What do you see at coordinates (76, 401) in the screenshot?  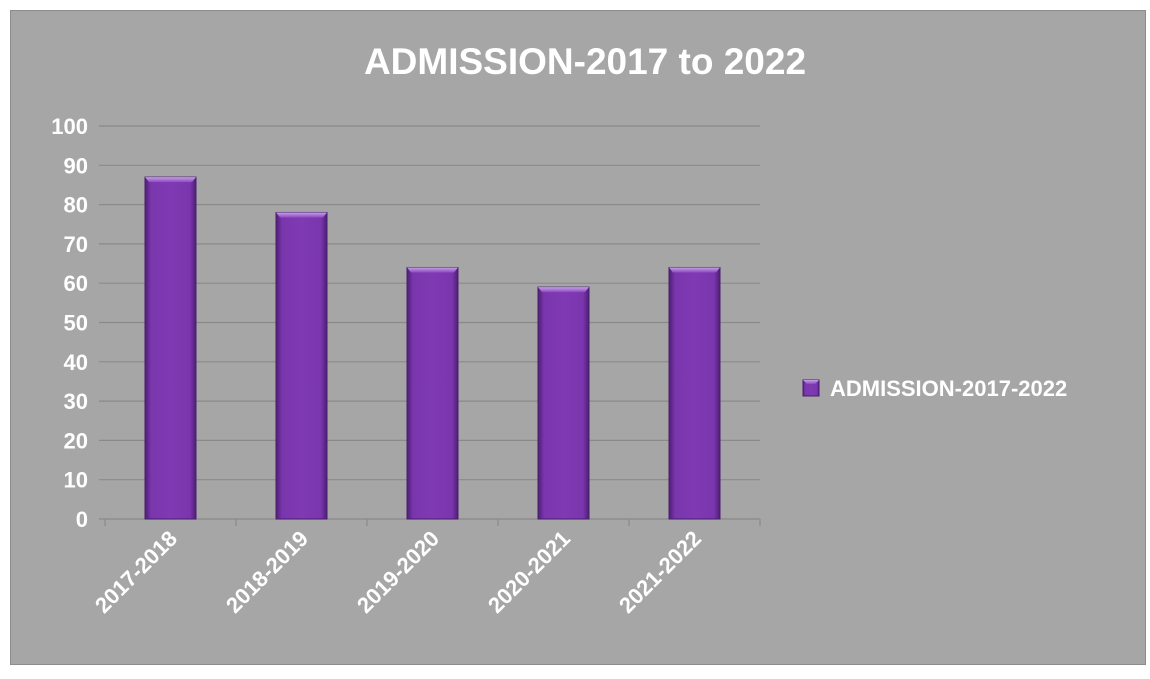 I see `y-tick-label: 30` at bounding box center [76, 401].